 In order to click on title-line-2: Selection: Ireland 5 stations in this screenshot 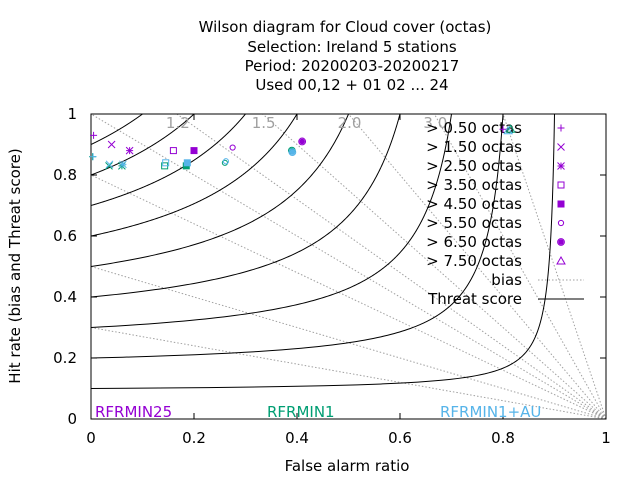, I will do `click(352, 47)`.